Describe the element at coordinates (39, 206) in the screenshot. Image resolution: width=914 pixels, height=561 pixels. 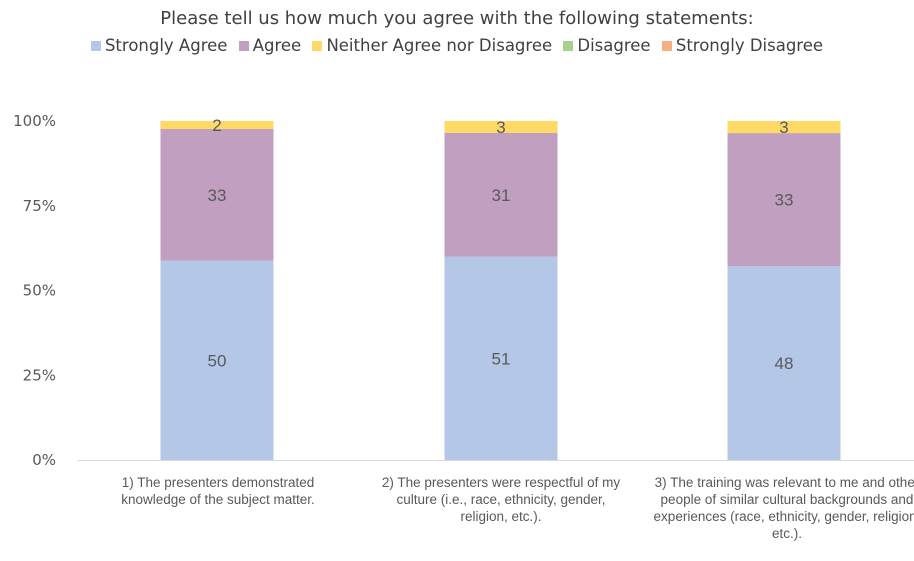
I see `y-tick-label: 75%` at that location.